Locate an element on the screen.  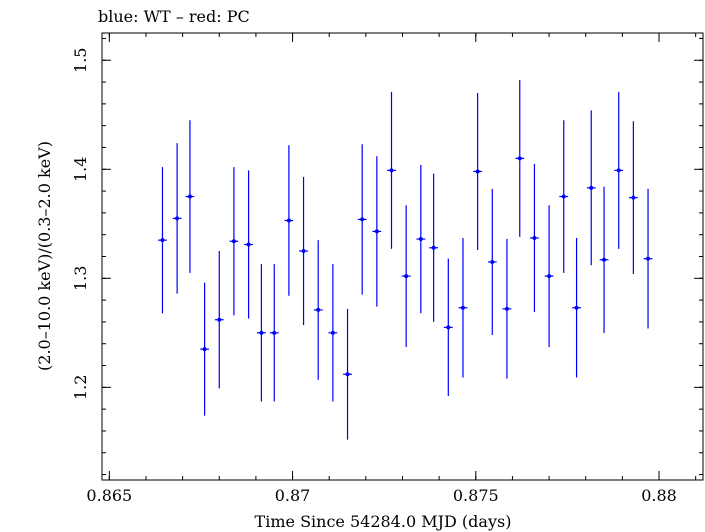
y-axis-label: (2.0–10.0 keV)/(0.3–2.0 keV) is located at coordinates (44, 256).